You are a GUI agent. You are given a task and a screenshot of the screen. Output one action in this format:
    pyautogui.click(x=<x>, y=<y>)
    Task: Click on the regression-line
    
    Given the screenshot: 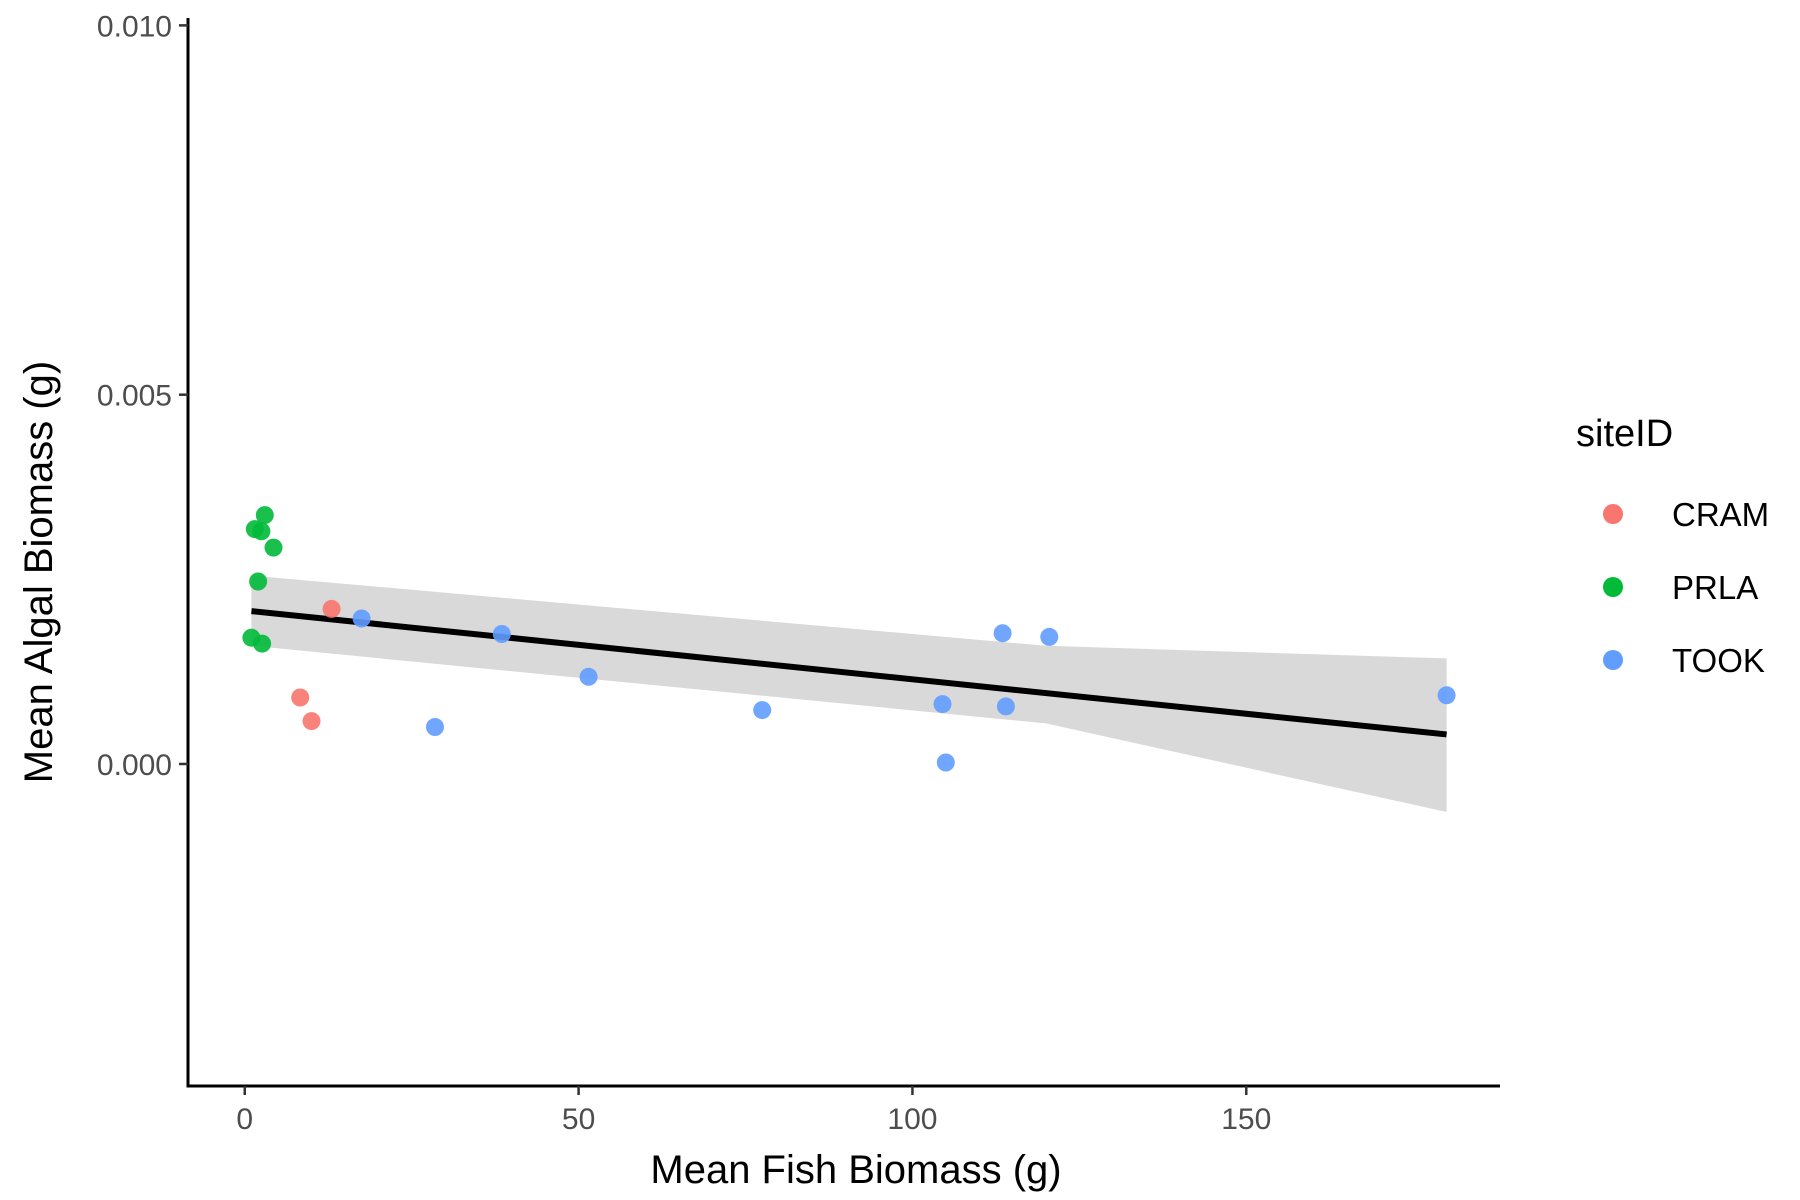 What is the action you would take?
    pyautogui.click(x=849, y=673)
    